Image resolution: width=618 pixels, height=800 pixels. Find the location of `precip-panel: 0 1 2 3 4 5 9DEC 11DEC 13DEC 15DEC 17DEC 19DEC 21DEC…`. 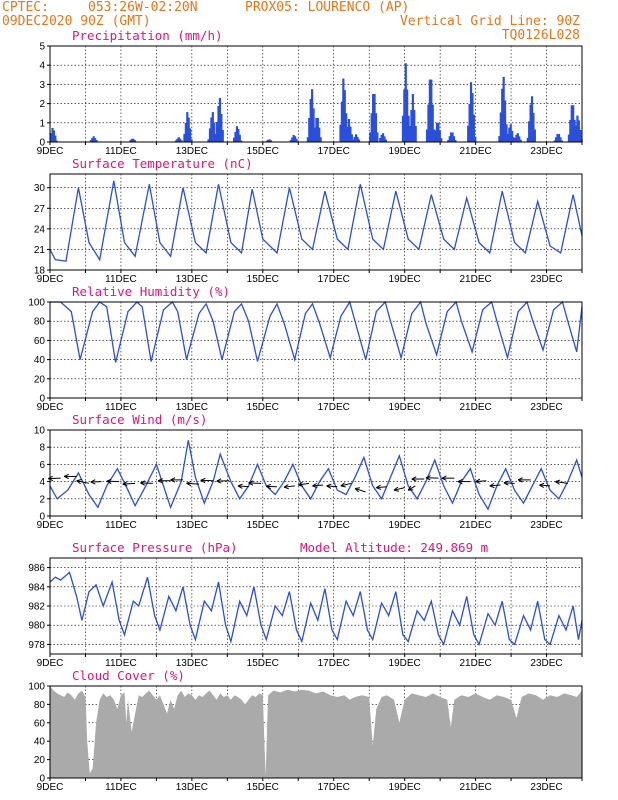

precip-panel: 0 1 2 3 4 5 9DEC 11DEC 13DEC 15DEC 17DEC 19DEC 21DEC… is located at coordinates (310, 99).